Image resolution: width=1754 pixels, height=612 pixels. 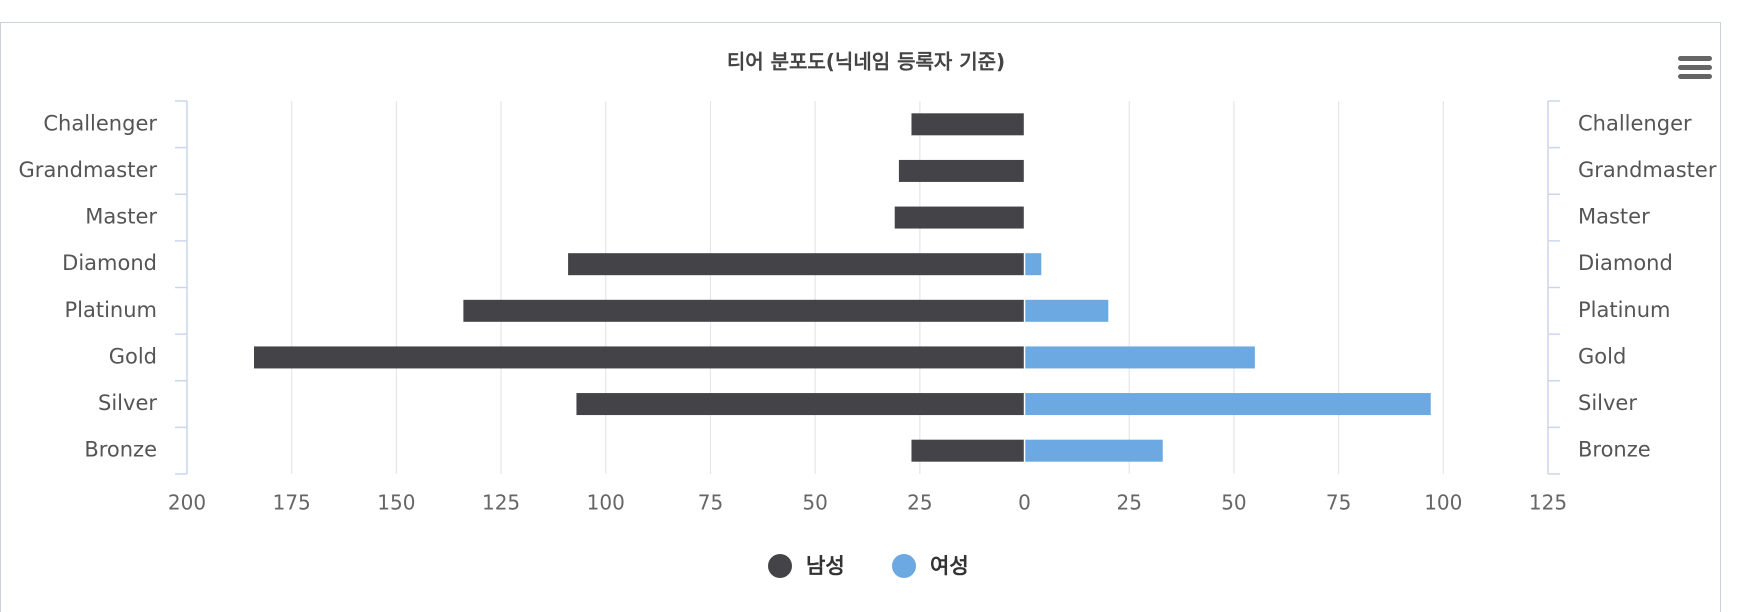 I want to click on y-tick-label: Silver, so click(x=127, y=403).